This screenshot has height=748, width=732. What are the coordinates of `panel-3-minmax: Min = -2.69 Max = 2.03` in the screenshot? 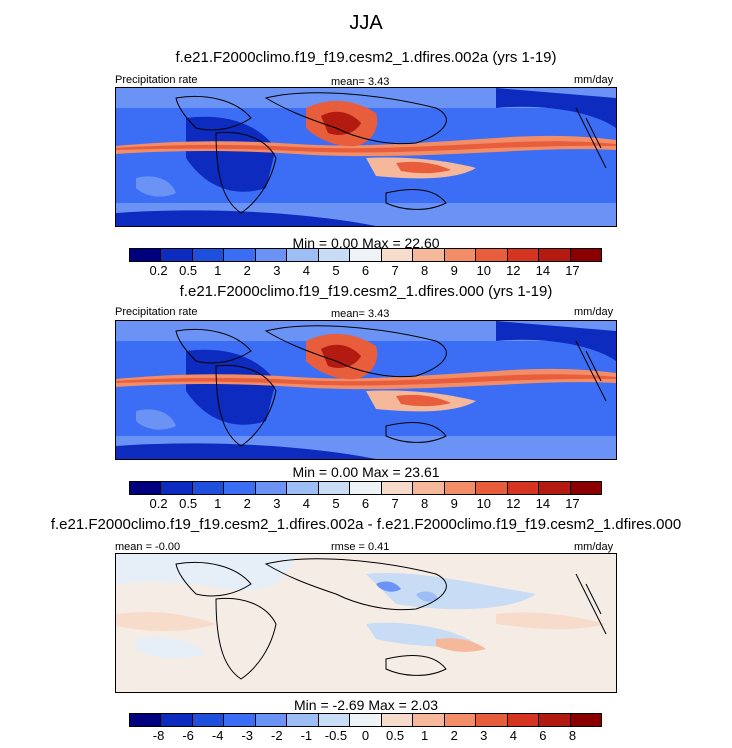 It's located at (366, 705).